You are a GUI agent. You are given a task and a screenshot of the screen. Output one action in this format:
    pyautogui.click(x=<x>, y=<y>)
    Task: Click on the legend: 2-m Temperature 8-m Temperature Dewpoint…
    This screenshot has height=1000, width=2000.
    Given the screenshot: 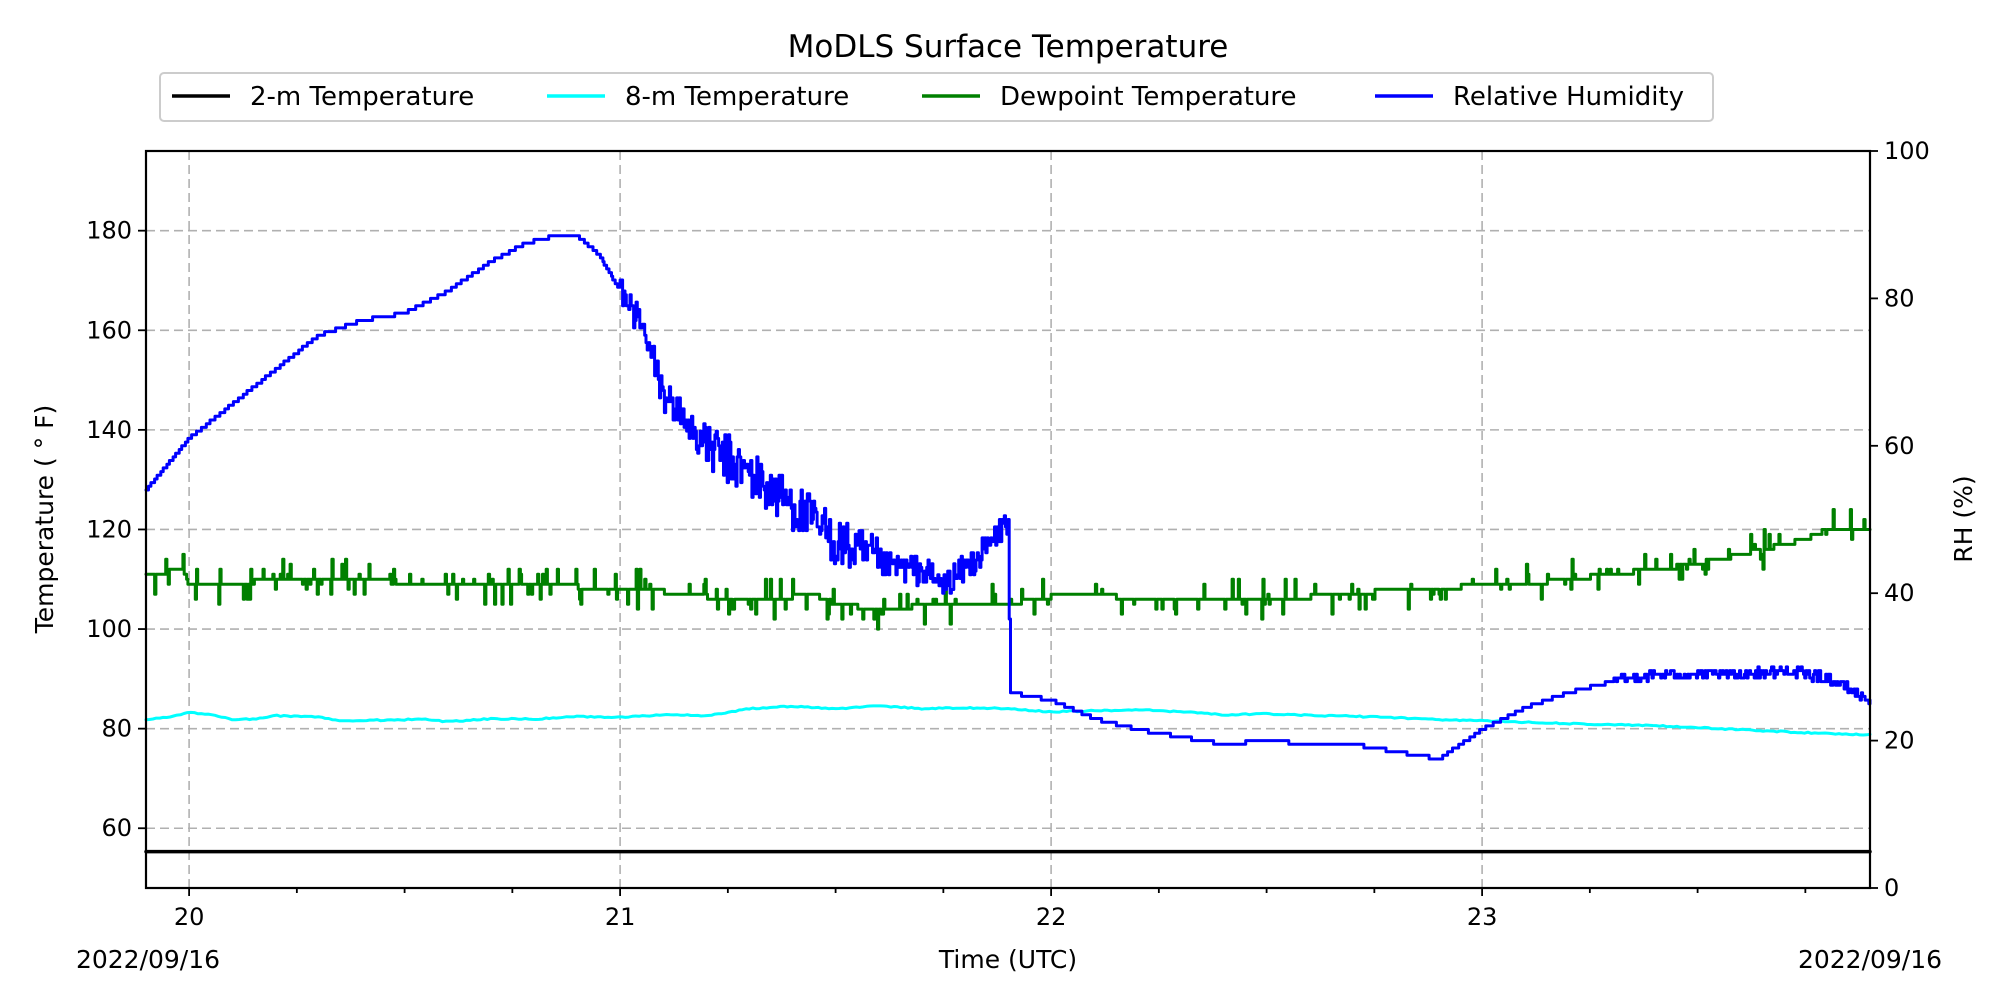 What is the action you would take?
    pyautogui.click(x=936, y=97)
    